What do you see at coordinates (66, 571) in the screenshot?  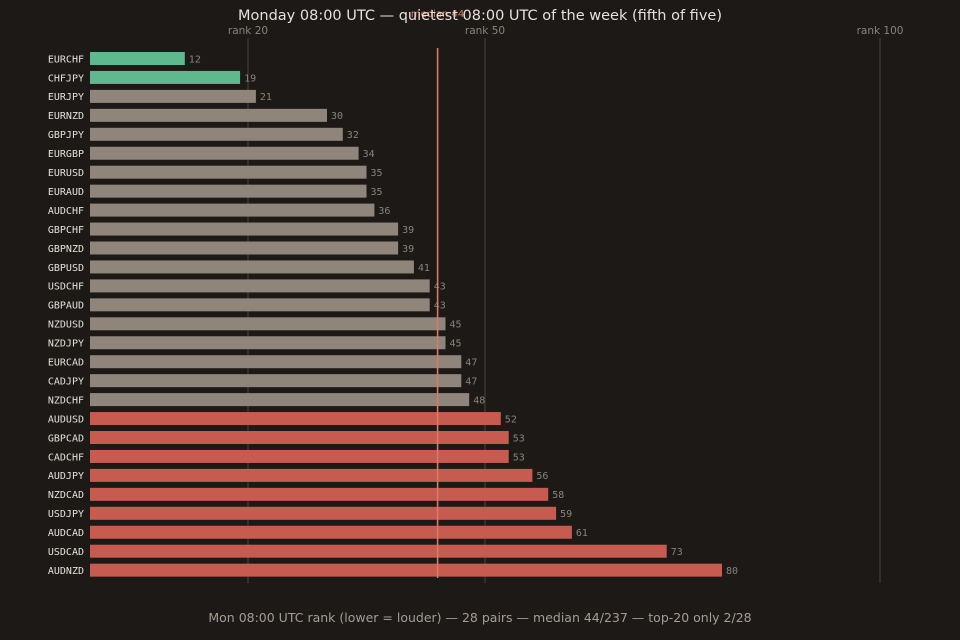 I see `category-label-audnzd: AUDNZD` at bounding box center [66, 571].